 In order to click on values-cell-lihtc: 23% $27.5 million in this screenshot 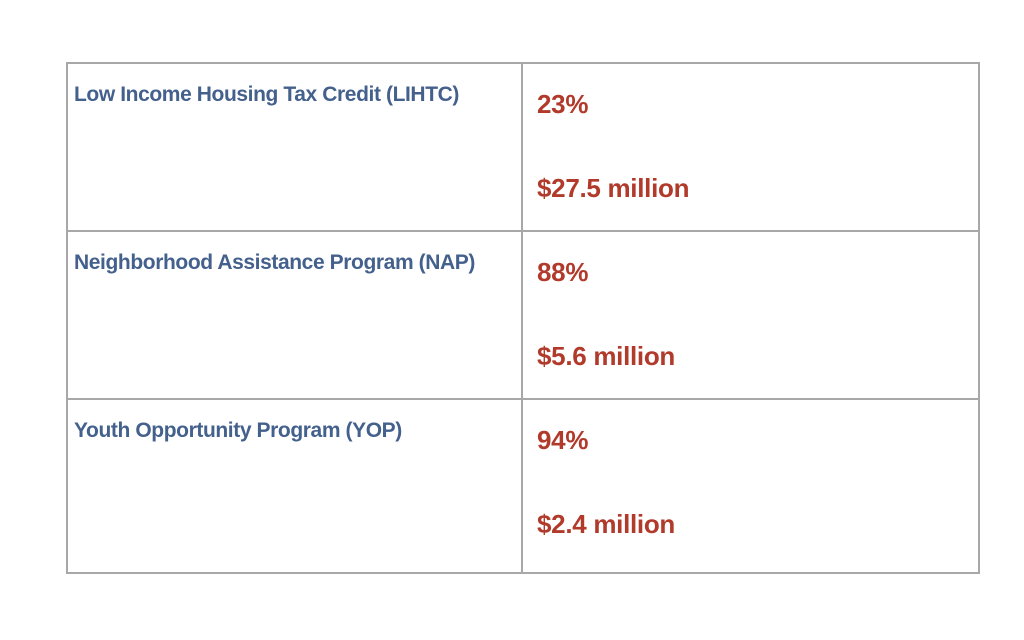, I will do `click(750, 148)`.